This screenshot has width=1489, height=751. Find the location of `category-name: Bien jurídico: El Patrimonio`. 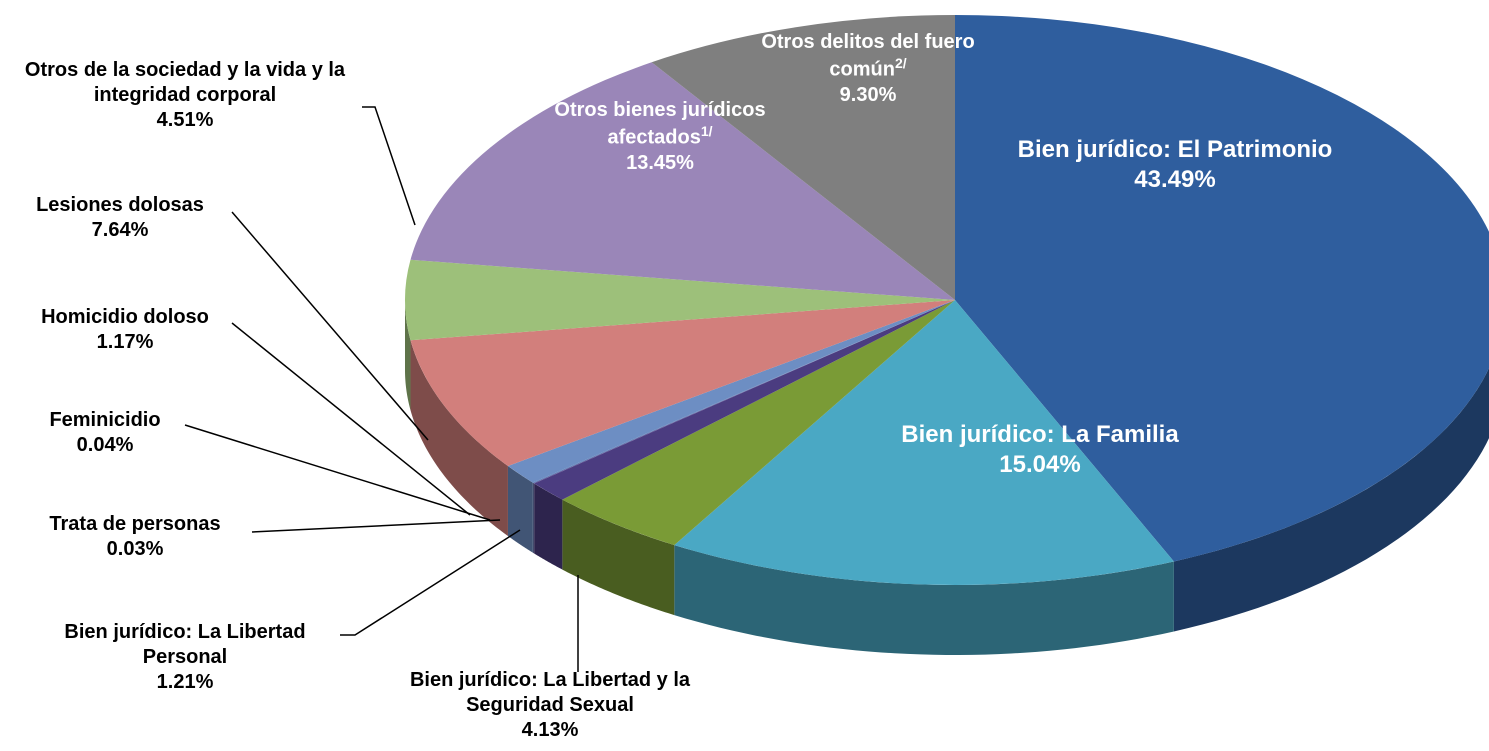

category-name: Bien jurídico: El Patrimonio is located at coordinates (1175, 150).